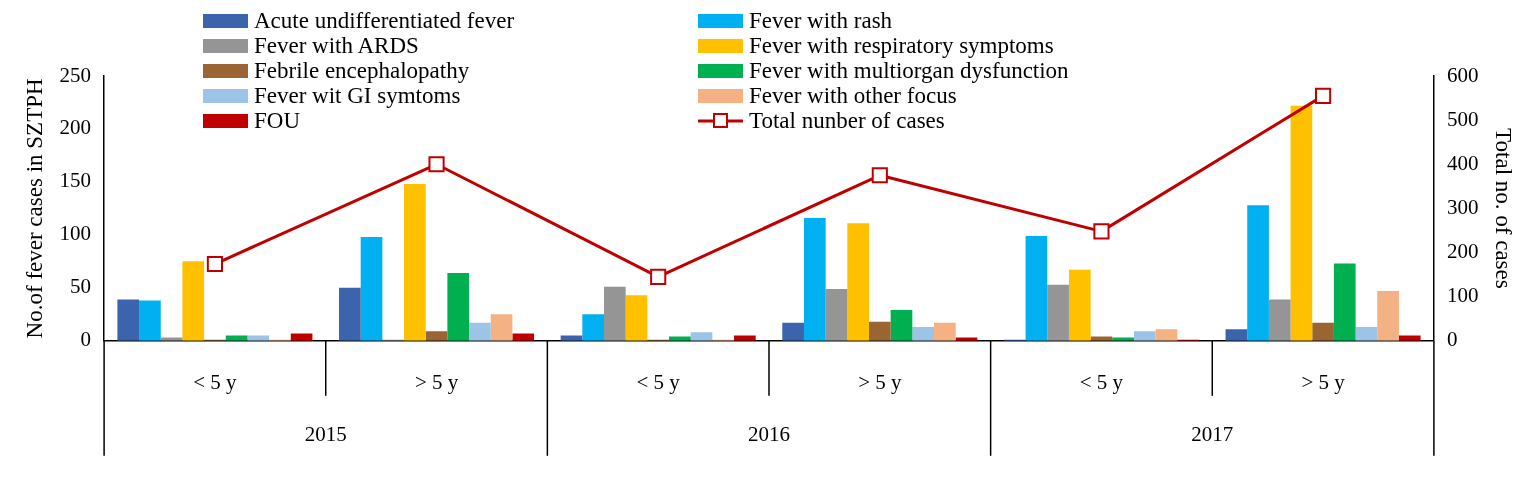  What do you see at coordinates (1462, 206) in the screenshot?
I see `y2-tick-label: 300` at bounding box center [1462, 206].